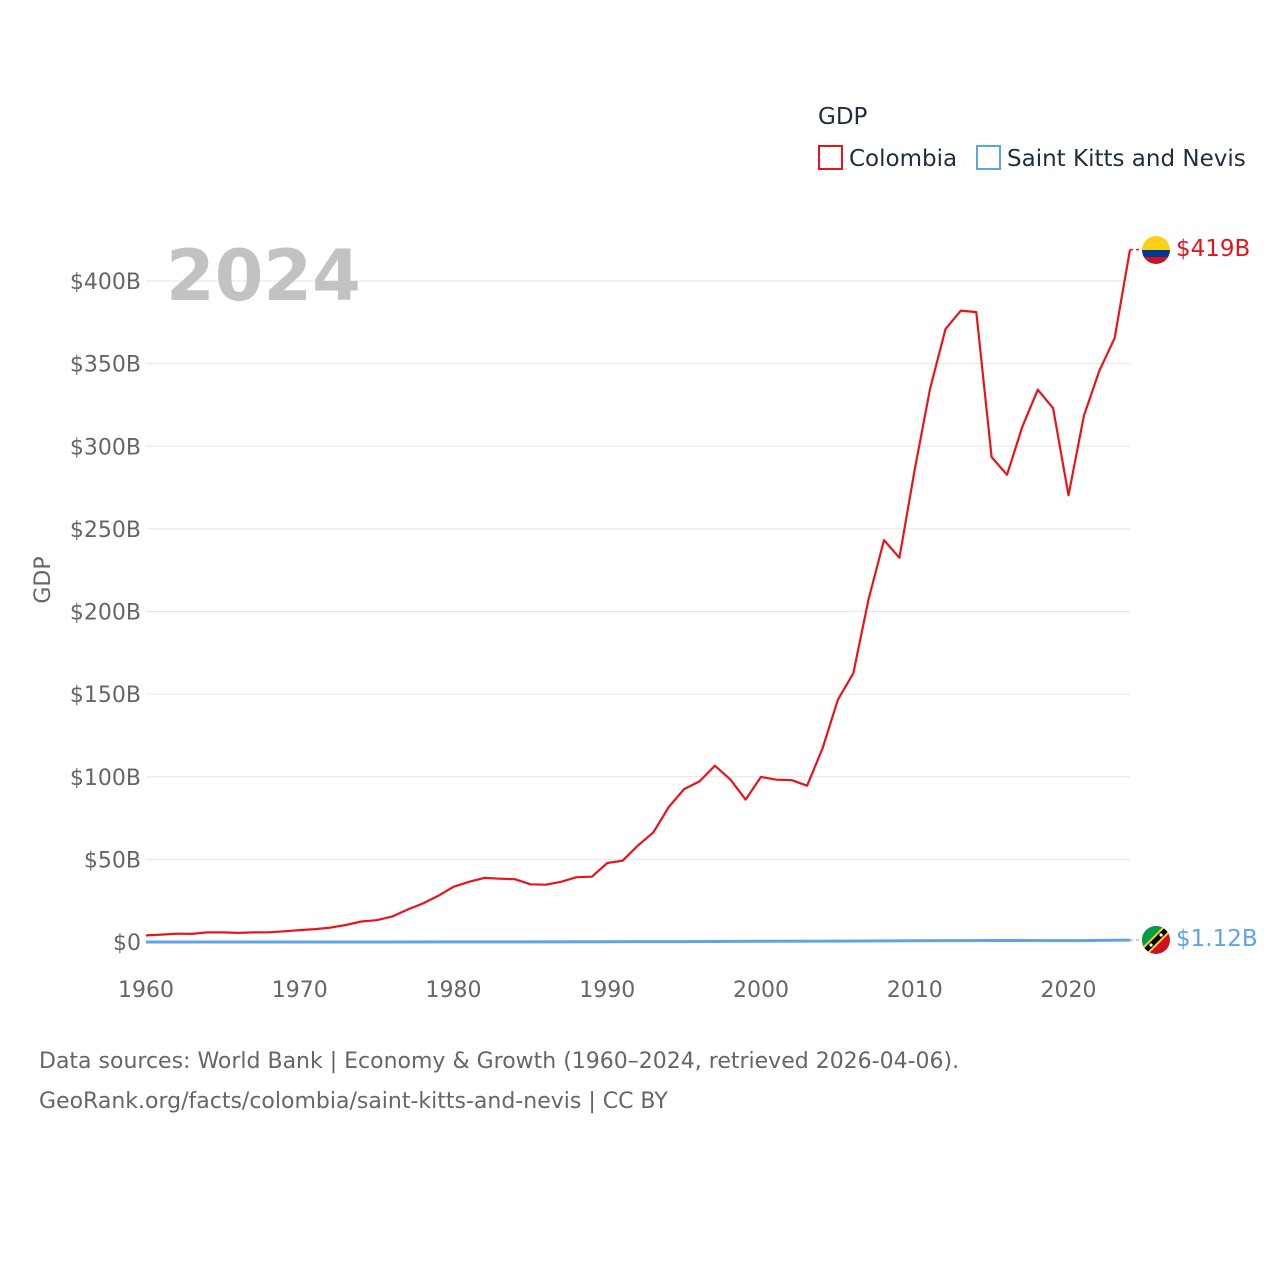 This screenshot has width=1280, height=1280. Describe the element at coordinates (454, 990) in the screenshot. I see `x-tick-label: 1980` at that location.